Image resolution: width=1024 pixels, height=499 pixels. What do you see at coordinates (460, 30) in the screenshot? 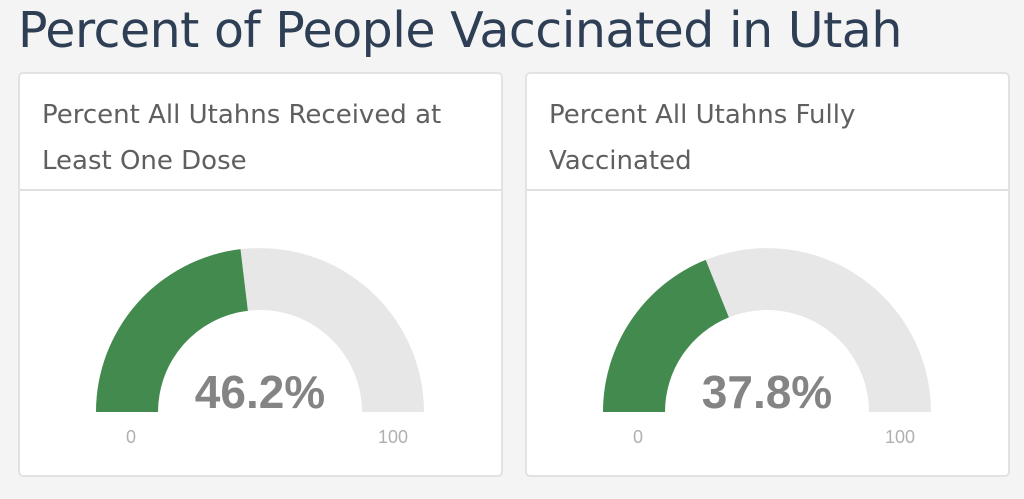
I see `page-title: Percent of People Vaccinated in Utah` at bounding box center [460, 30].